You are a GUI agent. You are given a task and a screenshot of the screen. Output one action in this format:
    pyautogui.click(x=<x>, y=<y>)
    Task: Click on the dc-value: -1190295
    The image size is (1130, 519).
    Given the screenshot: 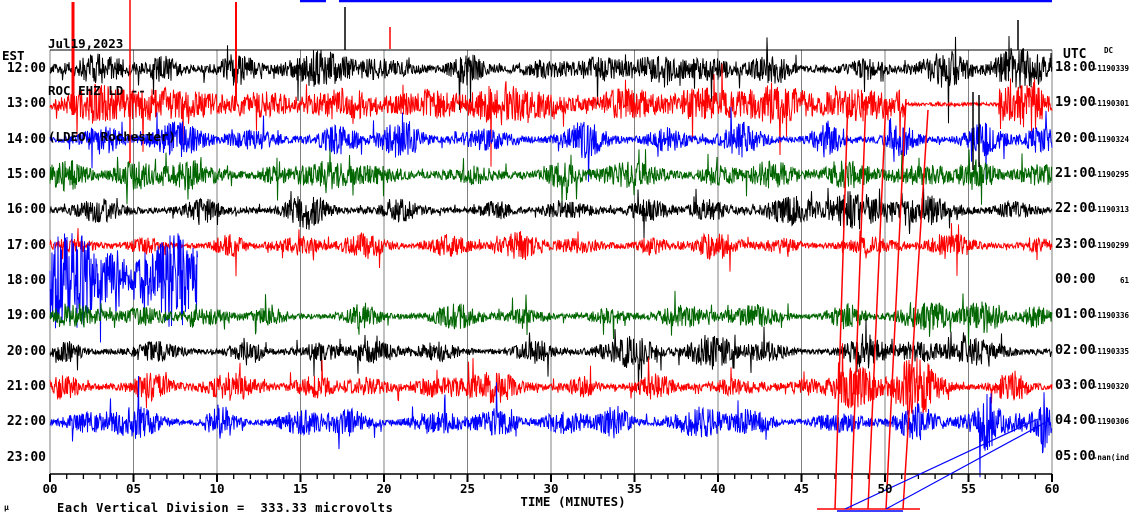 What is the action you would take?
    pyautogui.click(x=1110, y=174)
    